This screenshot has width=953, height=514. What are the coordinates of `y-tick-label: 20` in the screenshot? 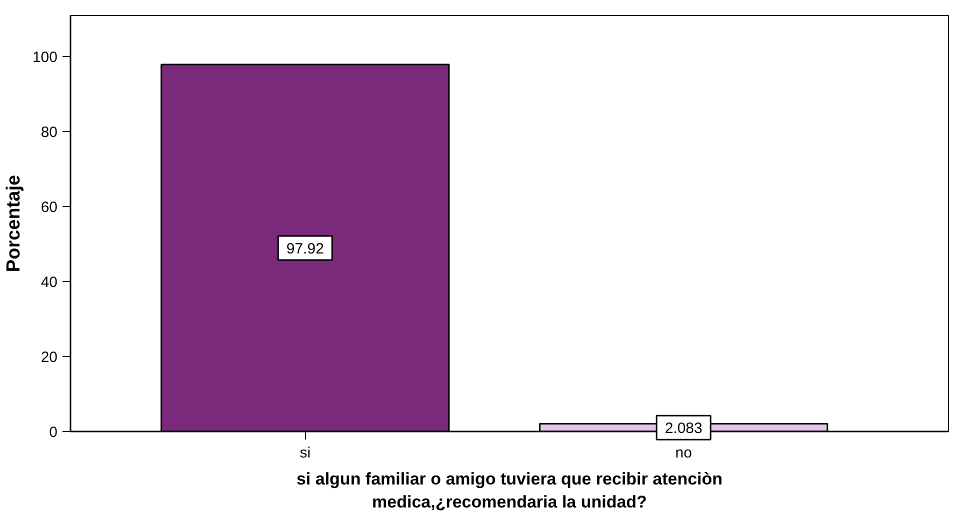 It's located at (49, 357).